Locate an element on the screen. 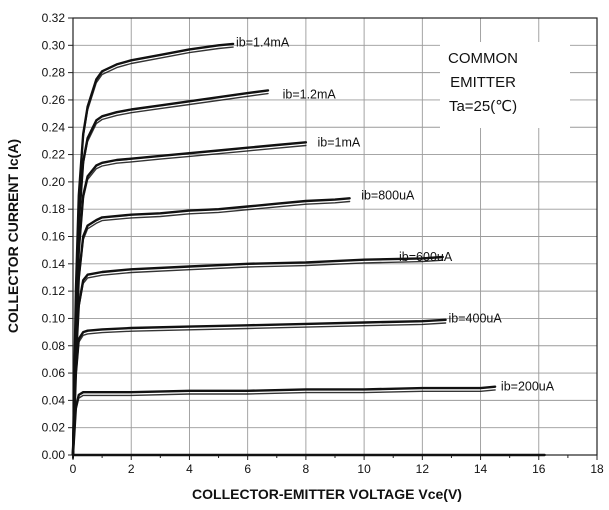 Image resolution: width=609 pixels, height=510 pixels. curve-label: ib=200uA is located at coordinates (528, 387).